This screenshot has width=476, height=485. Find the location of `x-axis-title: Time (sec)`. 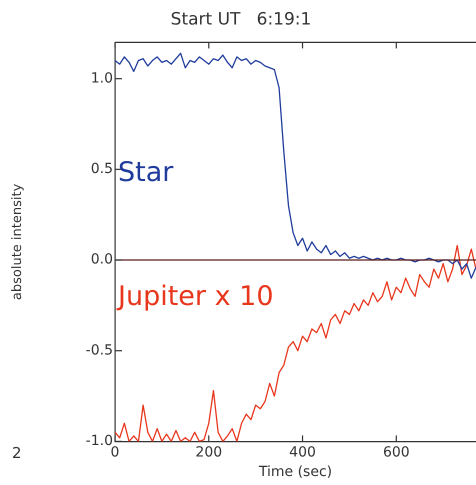

x-axis-title: Time (sec) is located at coordinates (295, 472).